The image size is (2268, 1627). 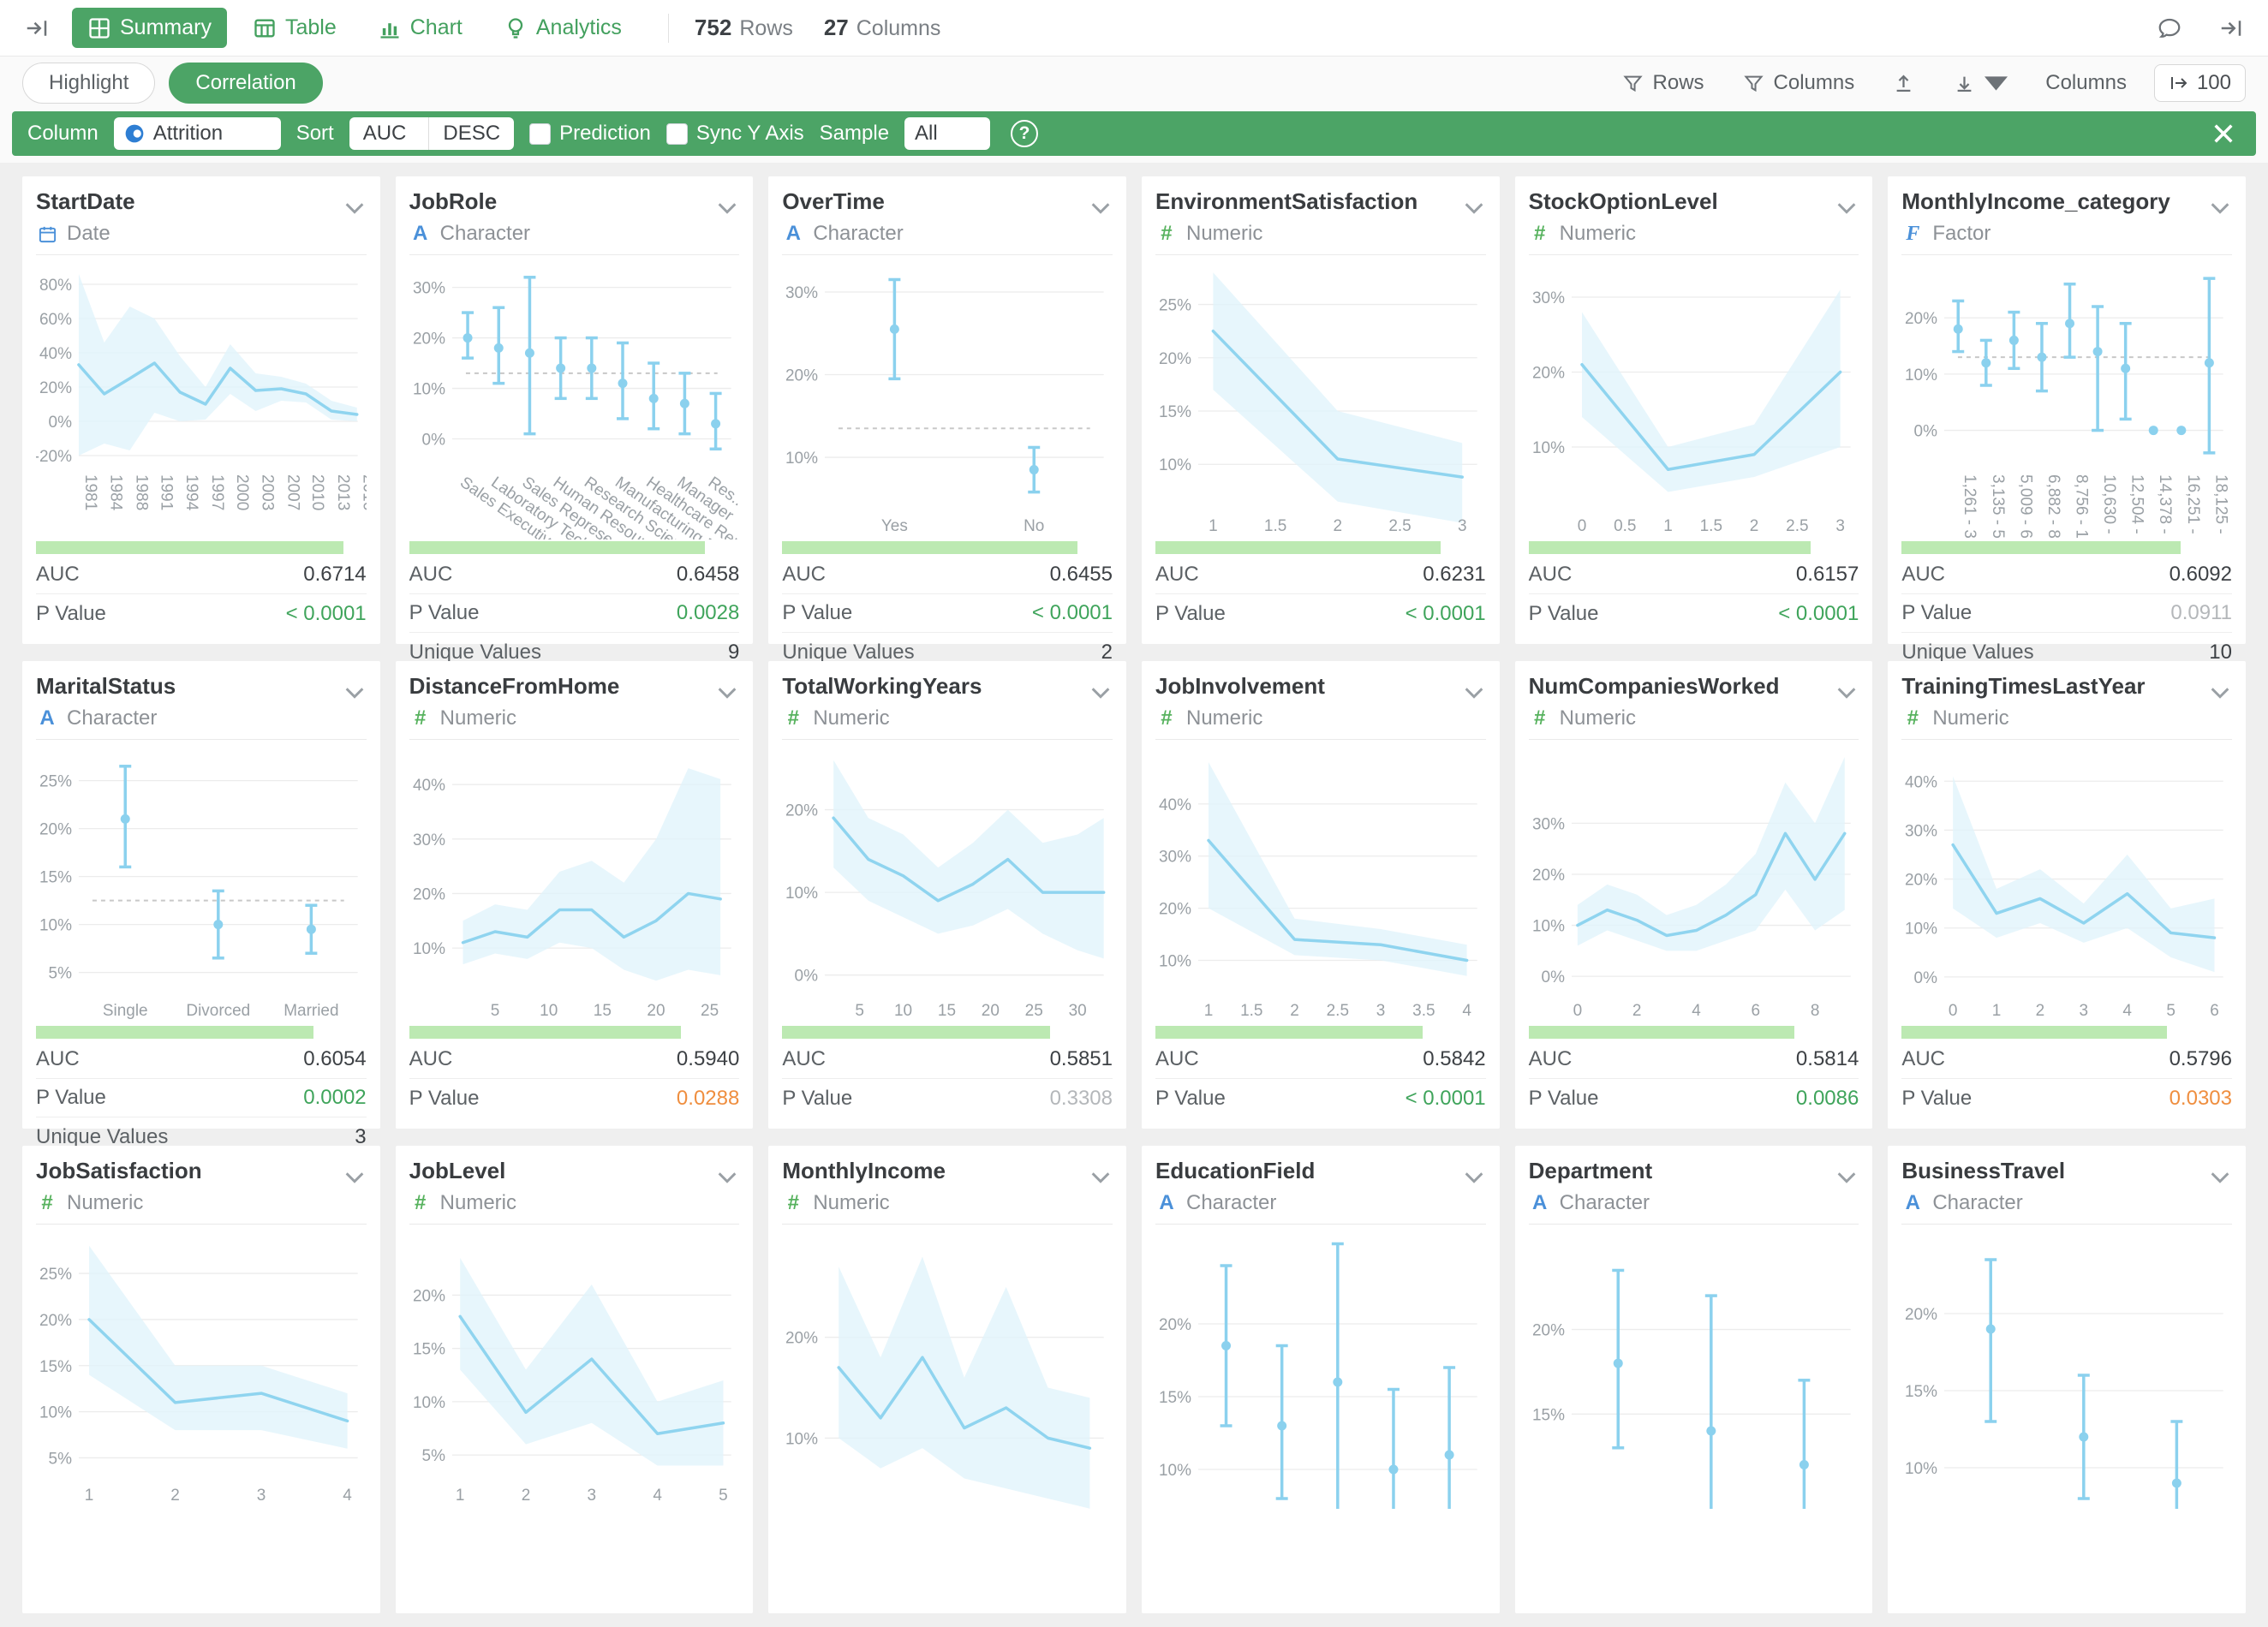 What do you see at coordinates (1694, 594) in the screenshot?
I see `column-stats: AUC 0.6157 P Value < 0.0001` at bounding box center [1694, 594].